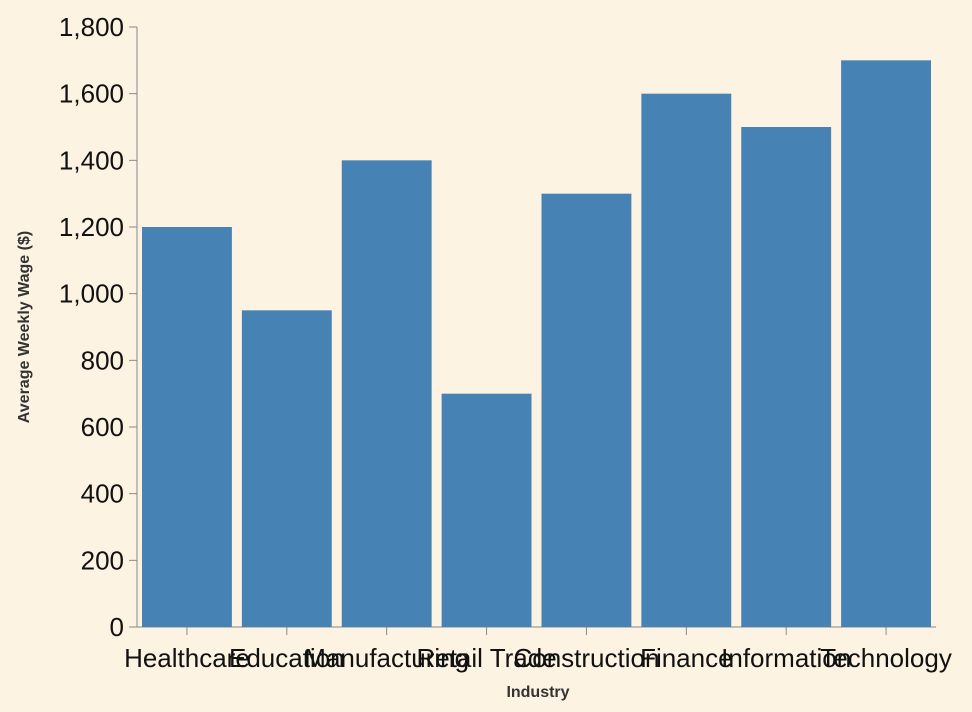 The width and height of the screenshot is (972, 712). What do you see at coordinates (537, 692) in the screenshot?
I see `x-axis-title: Industry` at bounding box center [537, 692].